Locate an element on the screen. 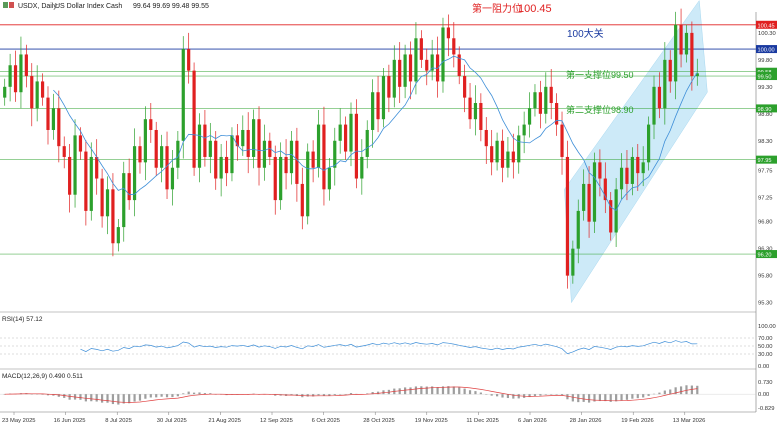  price-tag: 98.90 is located at coordinates (766, 108).